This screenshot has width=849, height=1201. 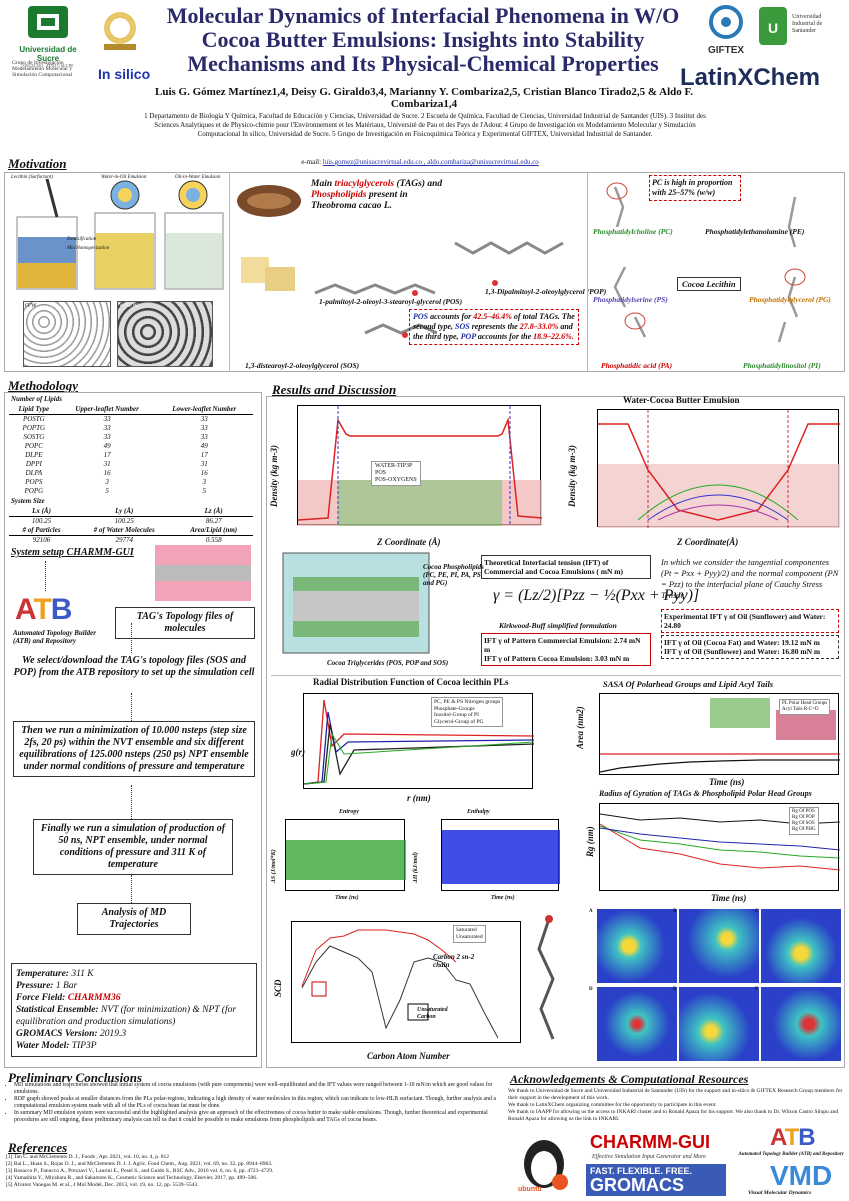 I want to click on logo-latinxchem: LatinXChem, so click(x=750, y=77).